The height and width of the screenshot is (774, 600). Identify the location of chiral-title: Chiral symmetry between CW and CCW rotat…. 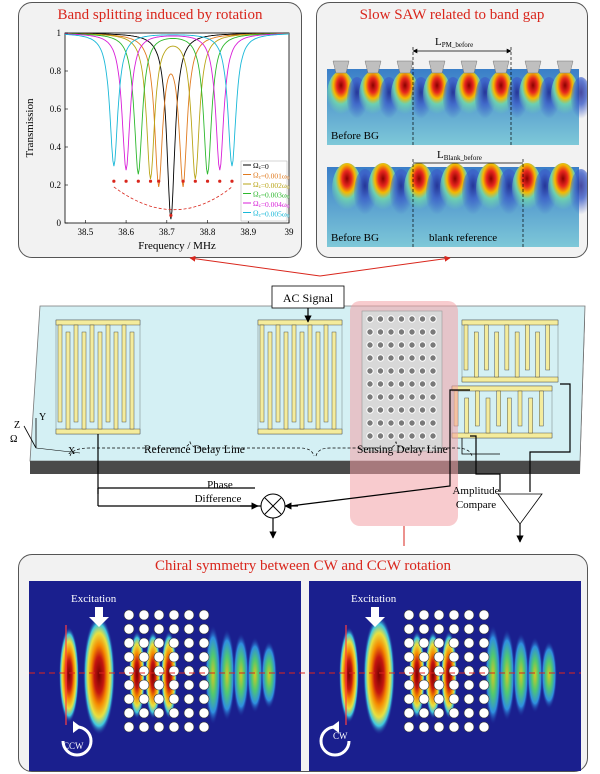
(303, 566).